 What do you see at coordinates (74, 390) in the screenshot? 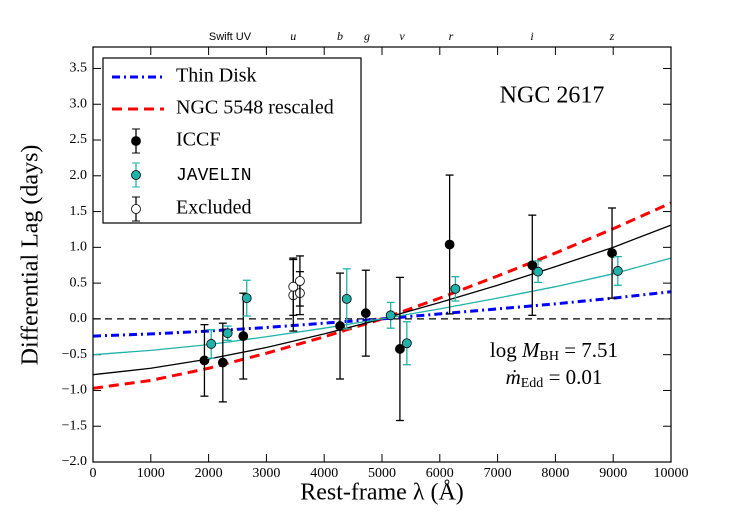
I see `y-tick-label: −1.0` at bounding box center [74, 390].